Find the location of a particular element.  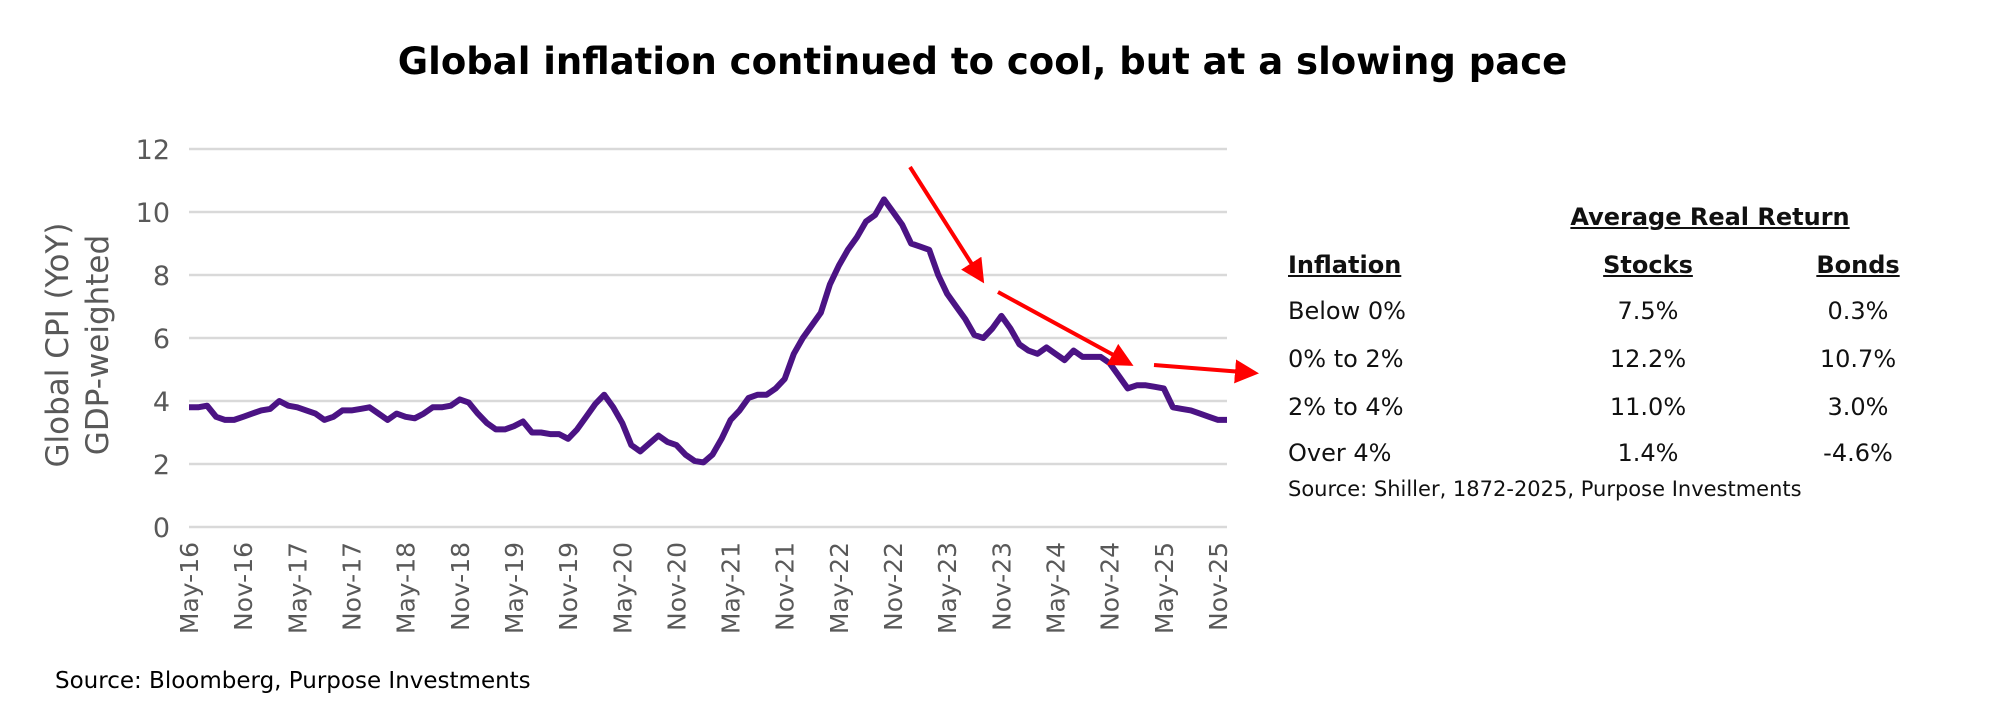

header-bonds: Bonds is located at coordinates (1858, 265).